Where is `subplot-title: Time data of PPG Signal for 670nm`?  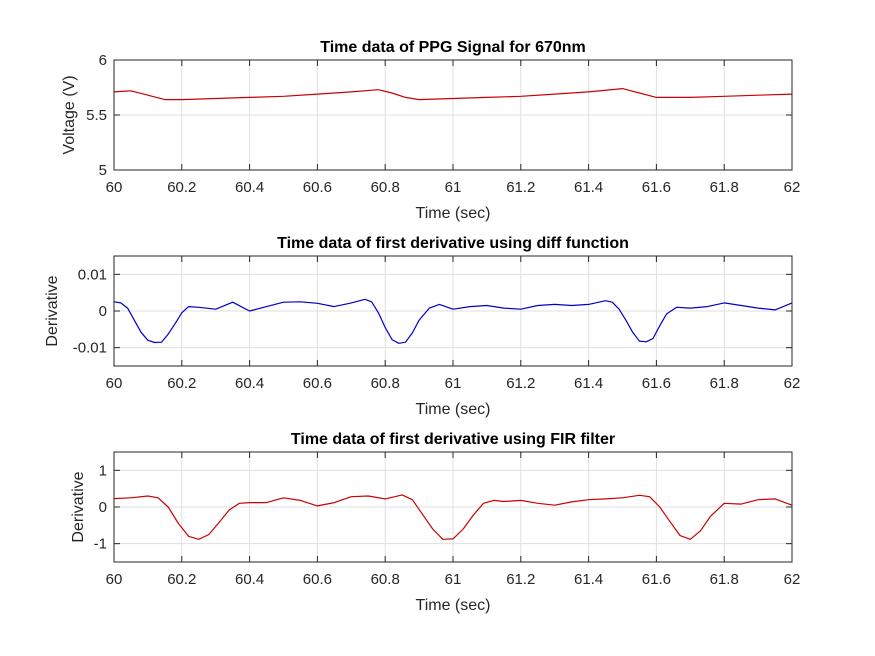
subplot-title: Time data of PPG Signal for 670nm is located at coordinates (453, 47).